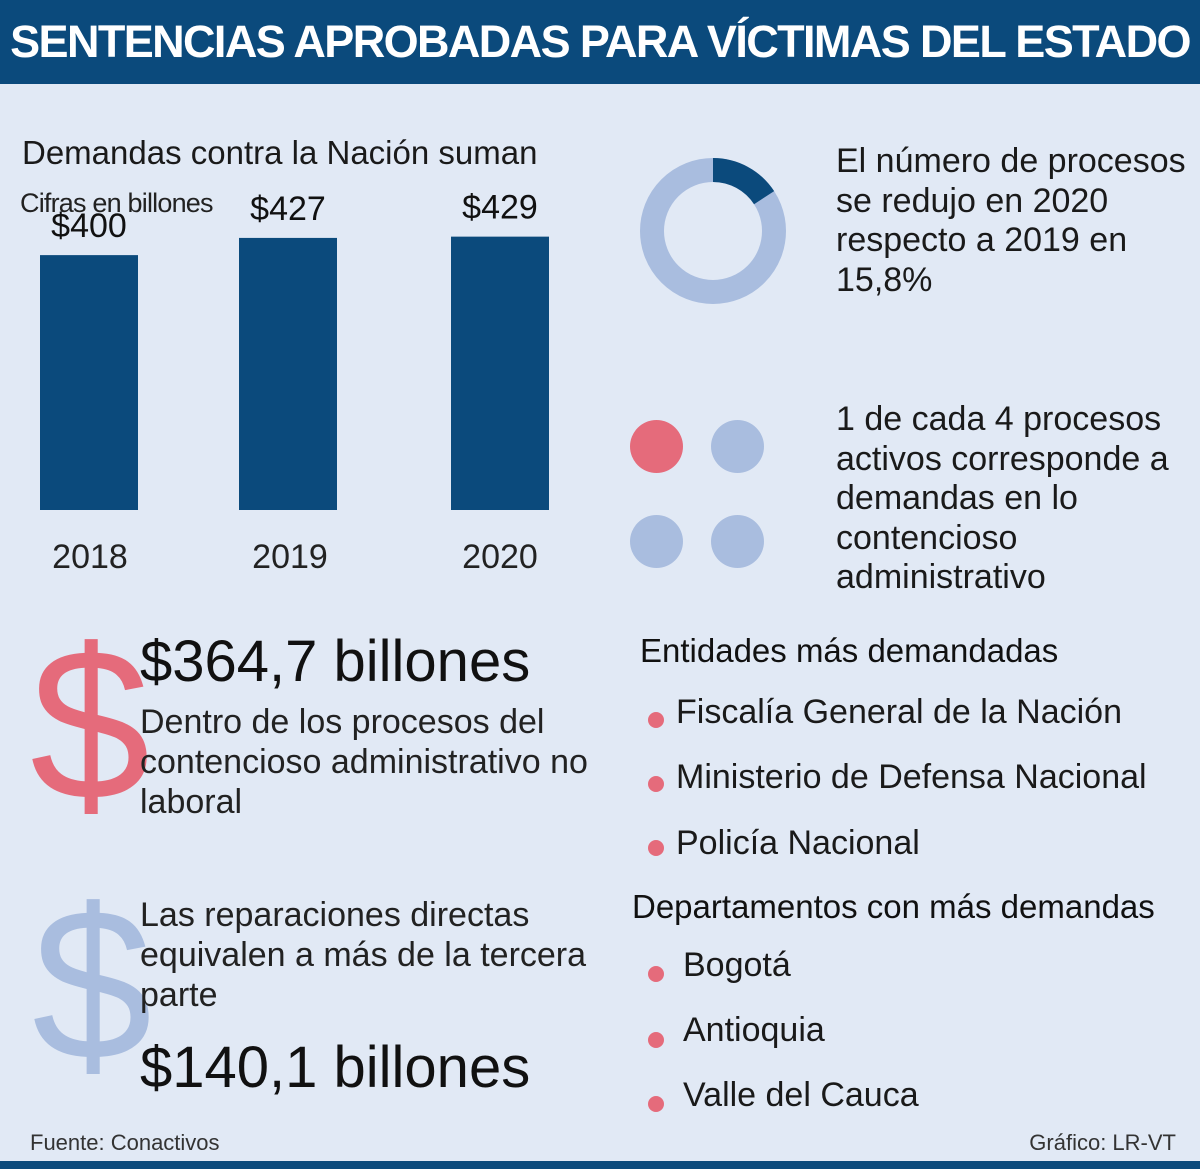  What do you see at coordinates (288, 209) in the screenshot?
I see `value-label: $427` at bounding box center [288, 209].